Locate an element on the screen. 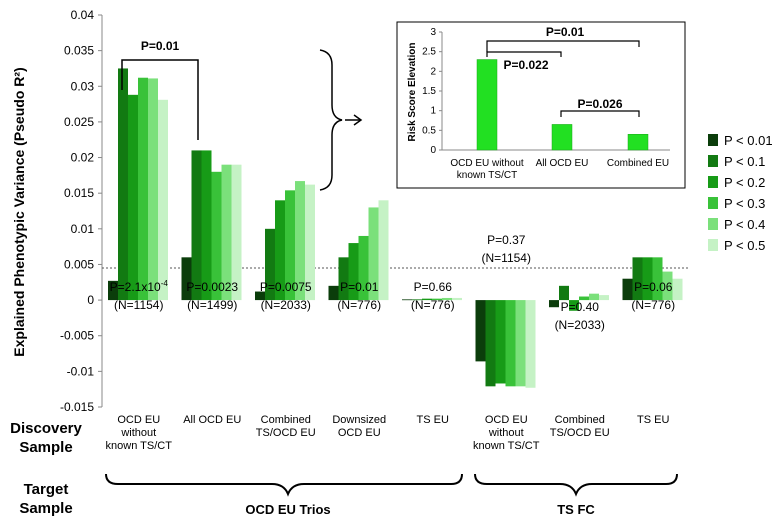  y-tick-label: -0.005 is located at coordinates (77, 336).